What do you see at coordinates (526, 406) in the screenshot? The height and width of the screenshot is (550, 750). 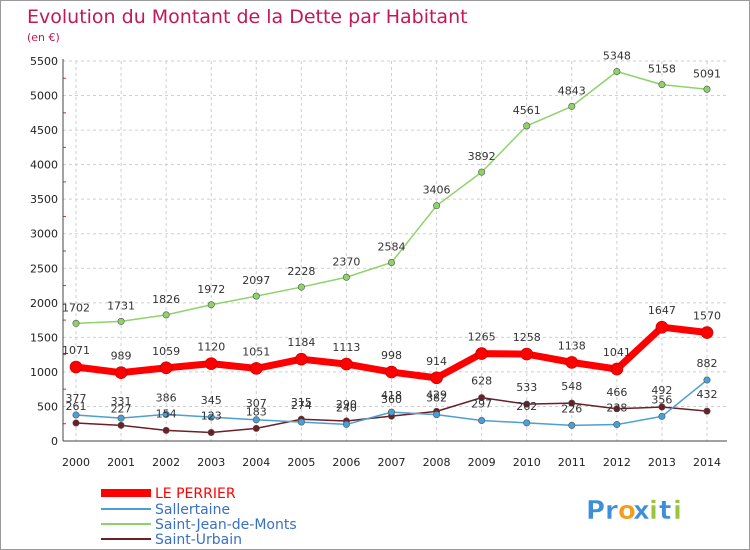 I see `data-label: 262` at bounding box center [526, 406].